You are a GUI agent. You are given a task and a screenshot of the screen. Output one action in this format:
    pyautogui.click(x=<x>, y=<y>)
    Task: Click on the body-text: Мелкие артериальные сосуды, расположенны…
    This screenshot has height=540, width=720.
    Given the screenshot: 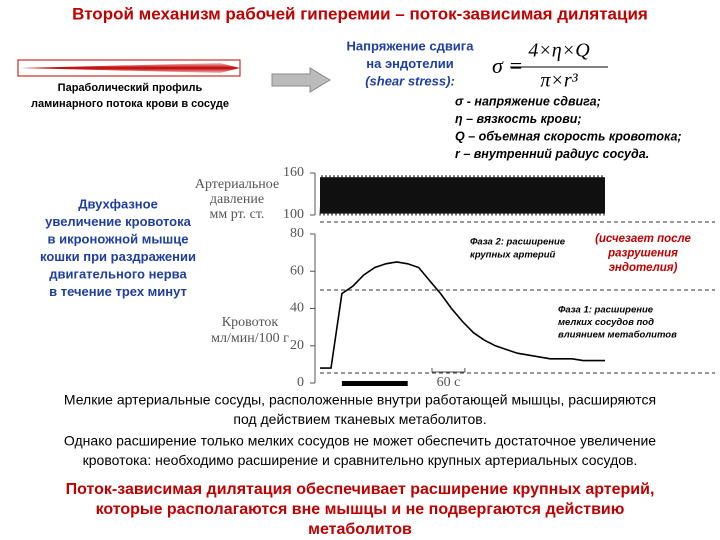 What is the action you would take?
    pyautogui.click(x=360, y=400)
    